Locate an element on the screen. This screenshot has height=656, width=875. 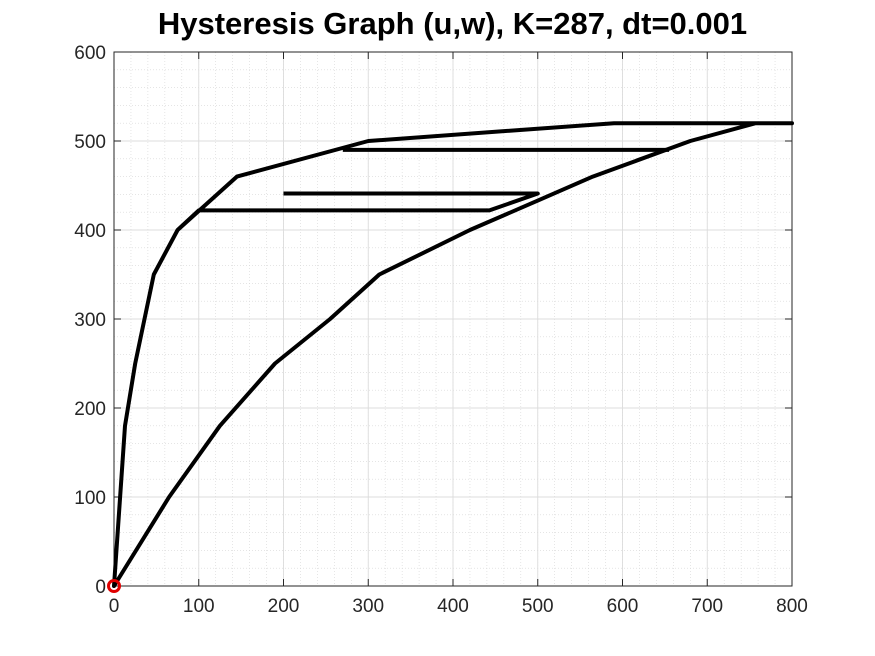
x-tick-label: 800 is located at coordinates (792, 606).